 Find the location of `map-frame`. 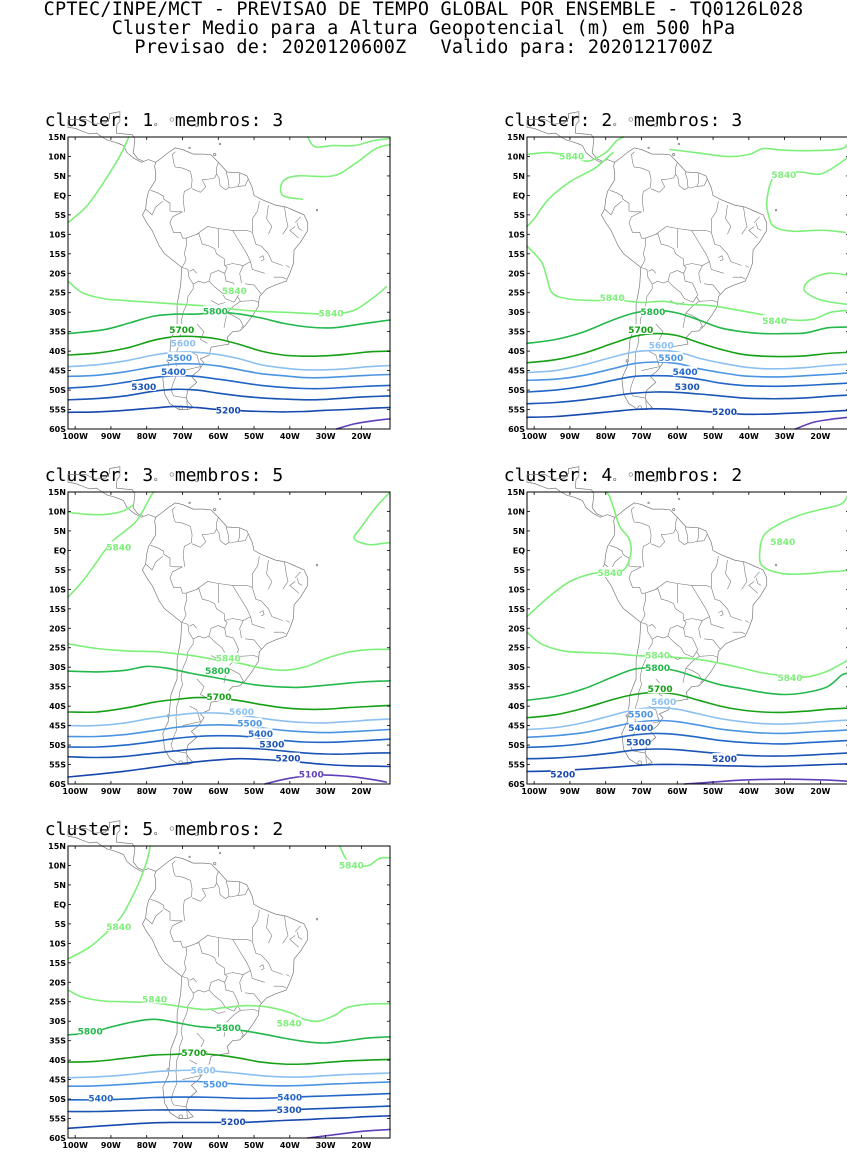

map-frame is located at coordinates (229, 638).